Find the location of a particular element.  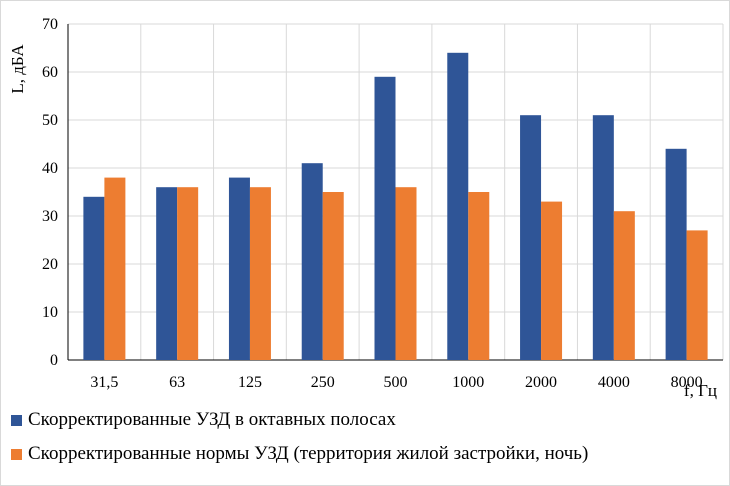

y-axis-label: L, дБА is located at coordinates (17, 69).